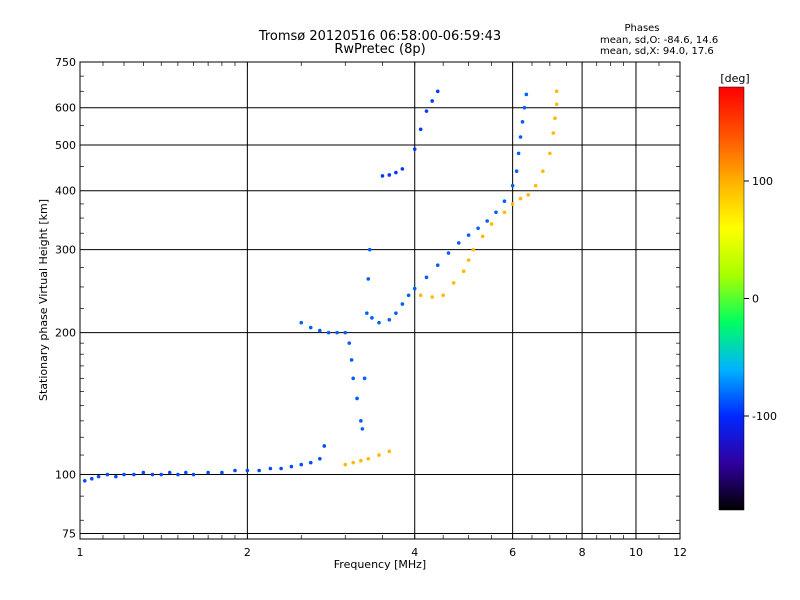  Describe the element at coordinates (414, 552) in the screenshot. I see `x-tick-label: 4` at that location.